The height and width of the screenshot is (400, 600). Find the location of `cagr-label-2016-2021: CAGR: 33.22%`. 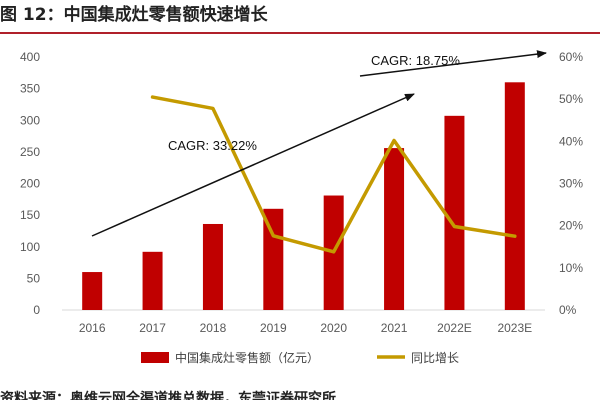

cagr-label-2016-2021: CAGR: 33.22% is located at coordinates (212, 145).